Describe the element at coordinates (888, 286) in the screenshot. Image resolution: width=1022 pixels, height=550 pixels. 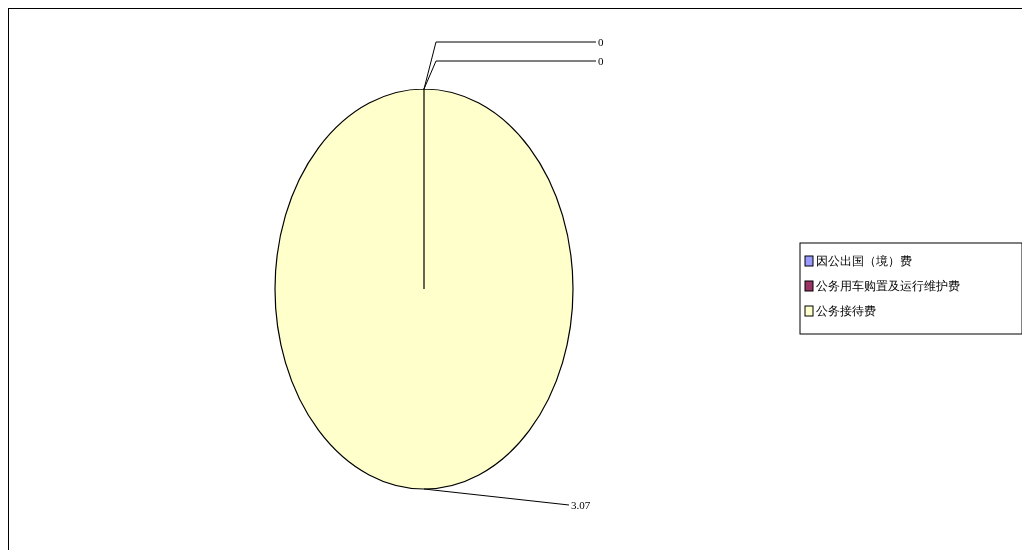
I see `legend-label: 公务用车购置及运行维护费` at that location.